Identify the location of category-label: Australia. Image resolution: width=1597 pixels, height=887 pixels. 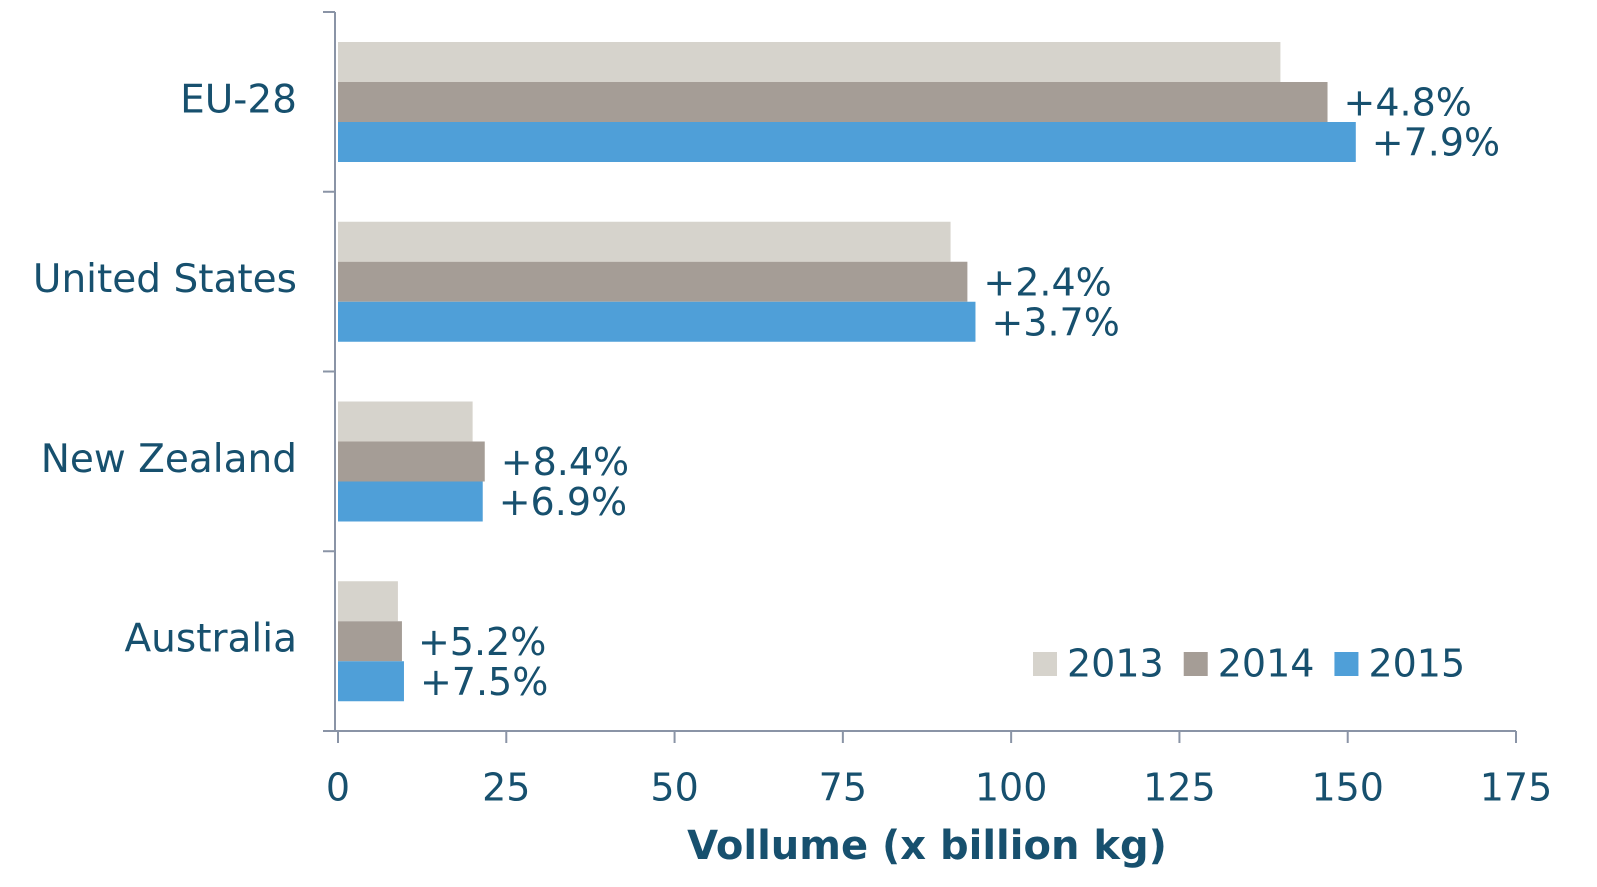
(210, 639).